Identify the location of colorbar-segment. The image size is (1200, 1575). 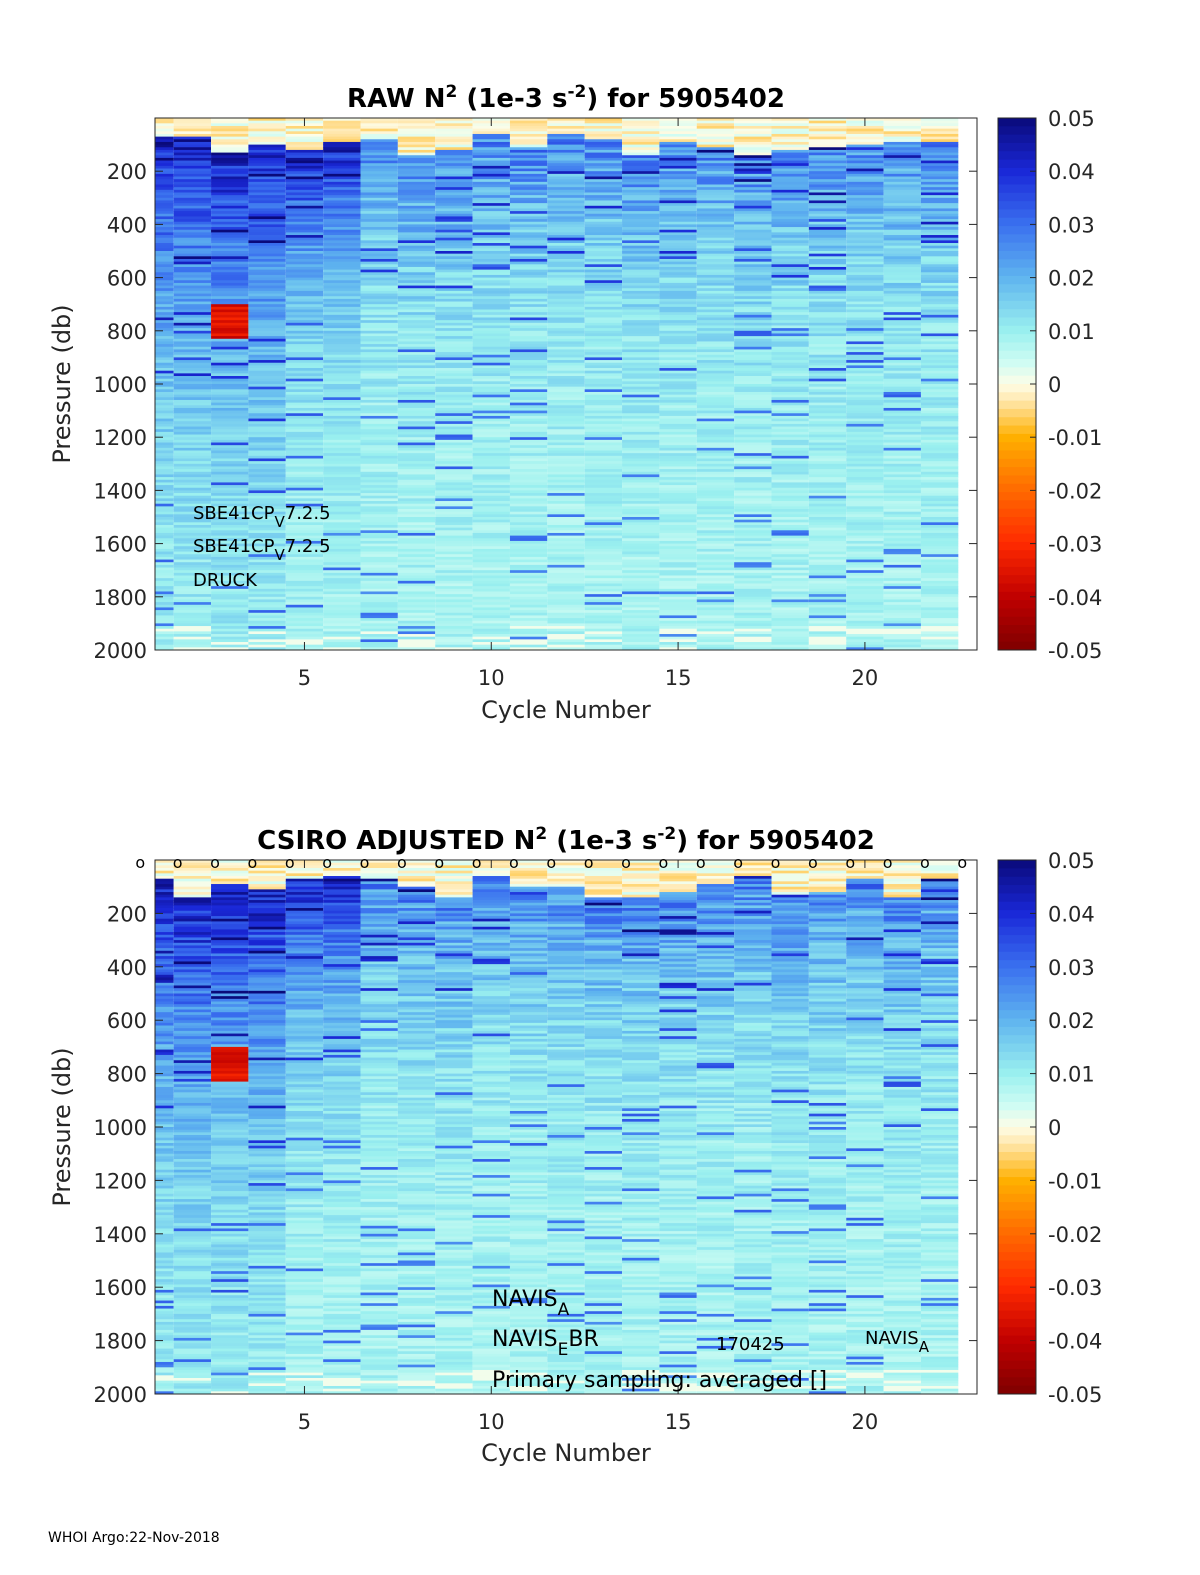
(1017, 513).